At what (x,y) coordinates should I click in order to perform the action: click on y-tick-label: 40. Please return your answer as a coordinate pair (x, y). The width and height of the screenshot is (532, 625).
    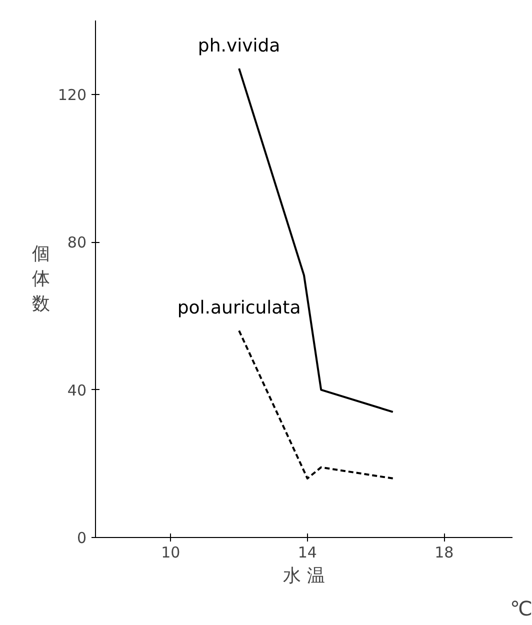
    Looking at the image, I should click on (77, 390).